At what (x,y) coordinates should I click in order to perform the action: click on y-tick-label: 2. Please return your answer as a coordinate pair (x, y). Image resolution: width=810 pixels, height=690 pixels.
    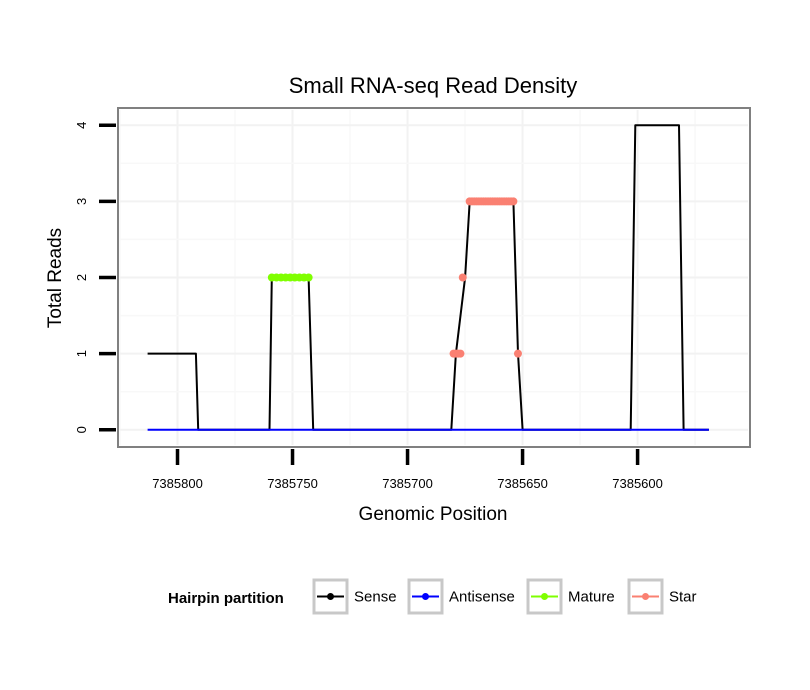
    Looking at the image, I should click on (81, 277).